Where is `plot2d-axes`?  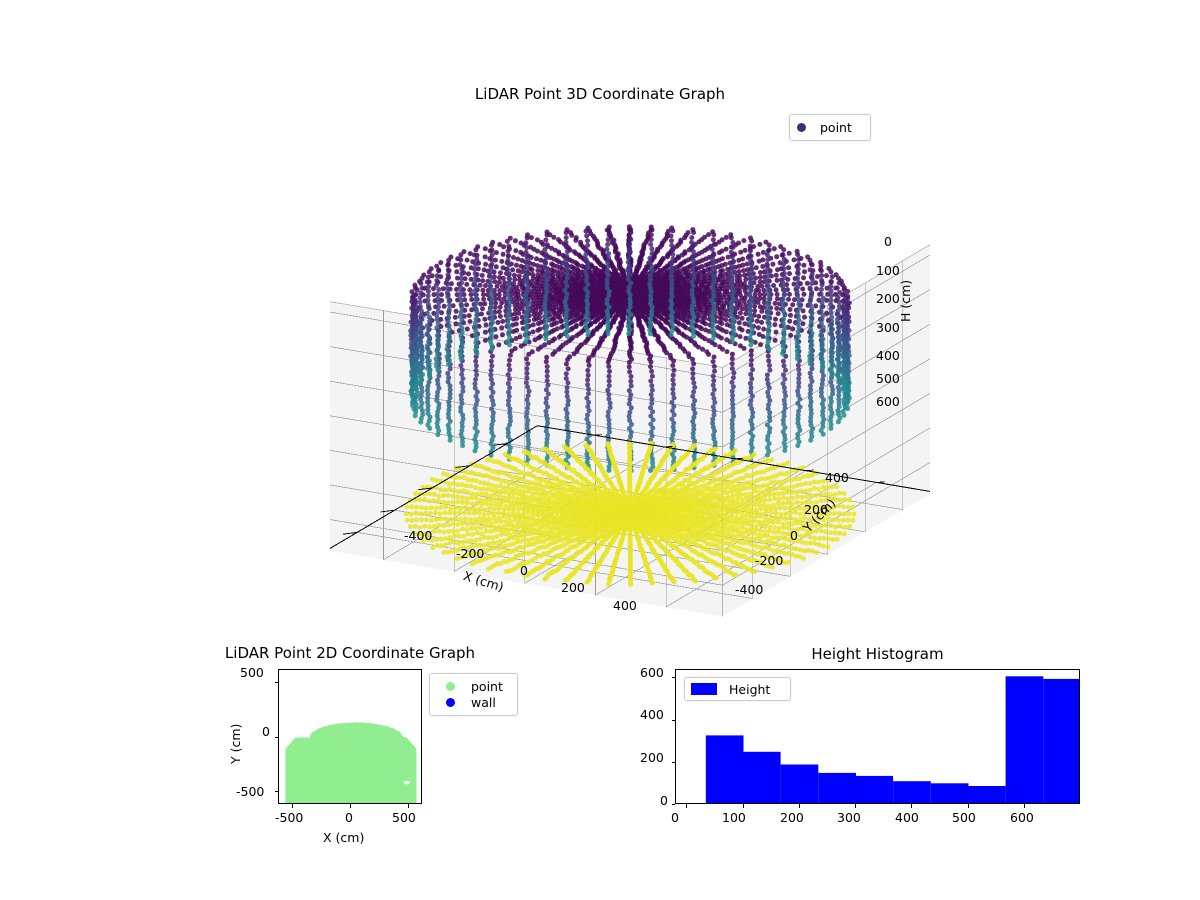
plot2d-axes is located at coordinates (350, 736).